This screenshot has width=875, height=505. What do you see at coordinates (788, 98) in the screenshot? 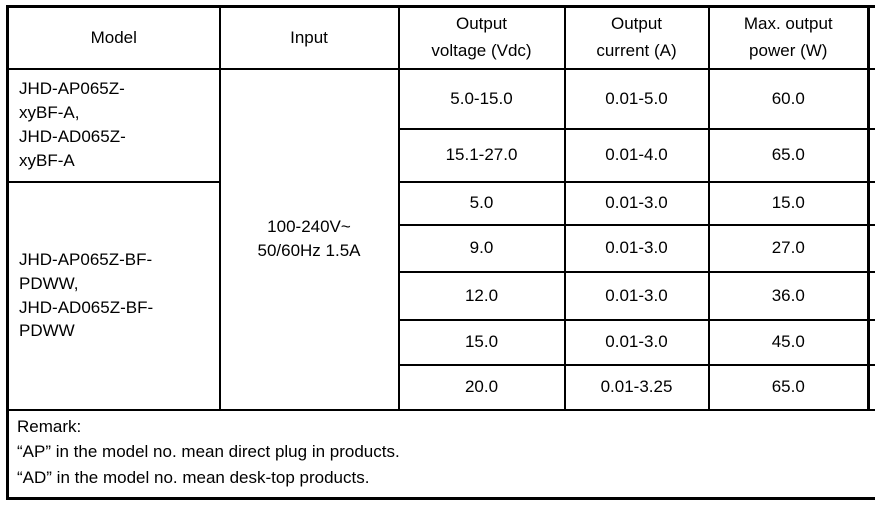
I see `power-cell: 60.0` at bounding box center [788, 98].